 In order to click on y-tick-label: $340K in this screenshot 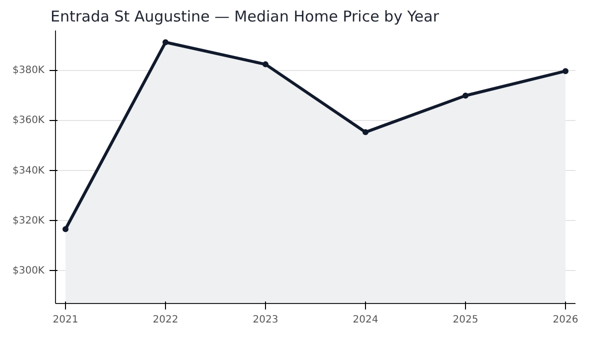, I will do `click(28, 170)`.